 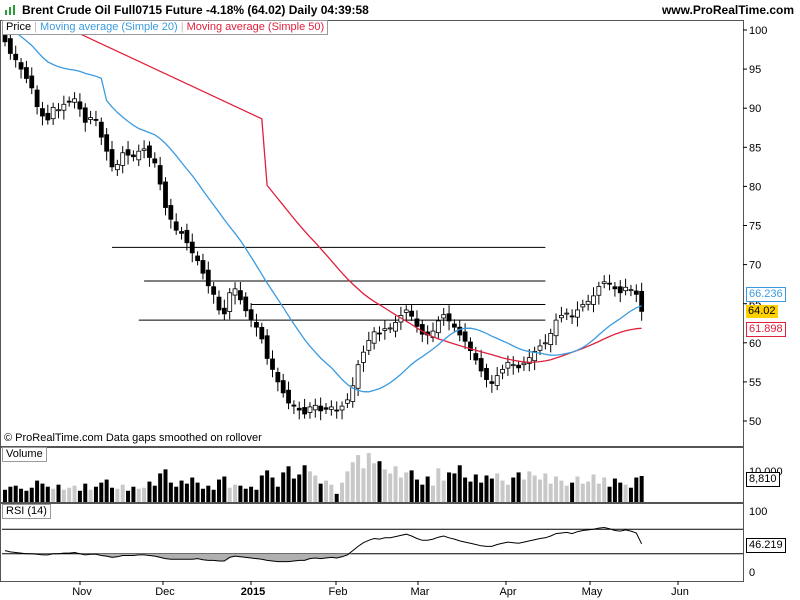 I want to click on price-tick-label: 60, so click(x=755, y=344).